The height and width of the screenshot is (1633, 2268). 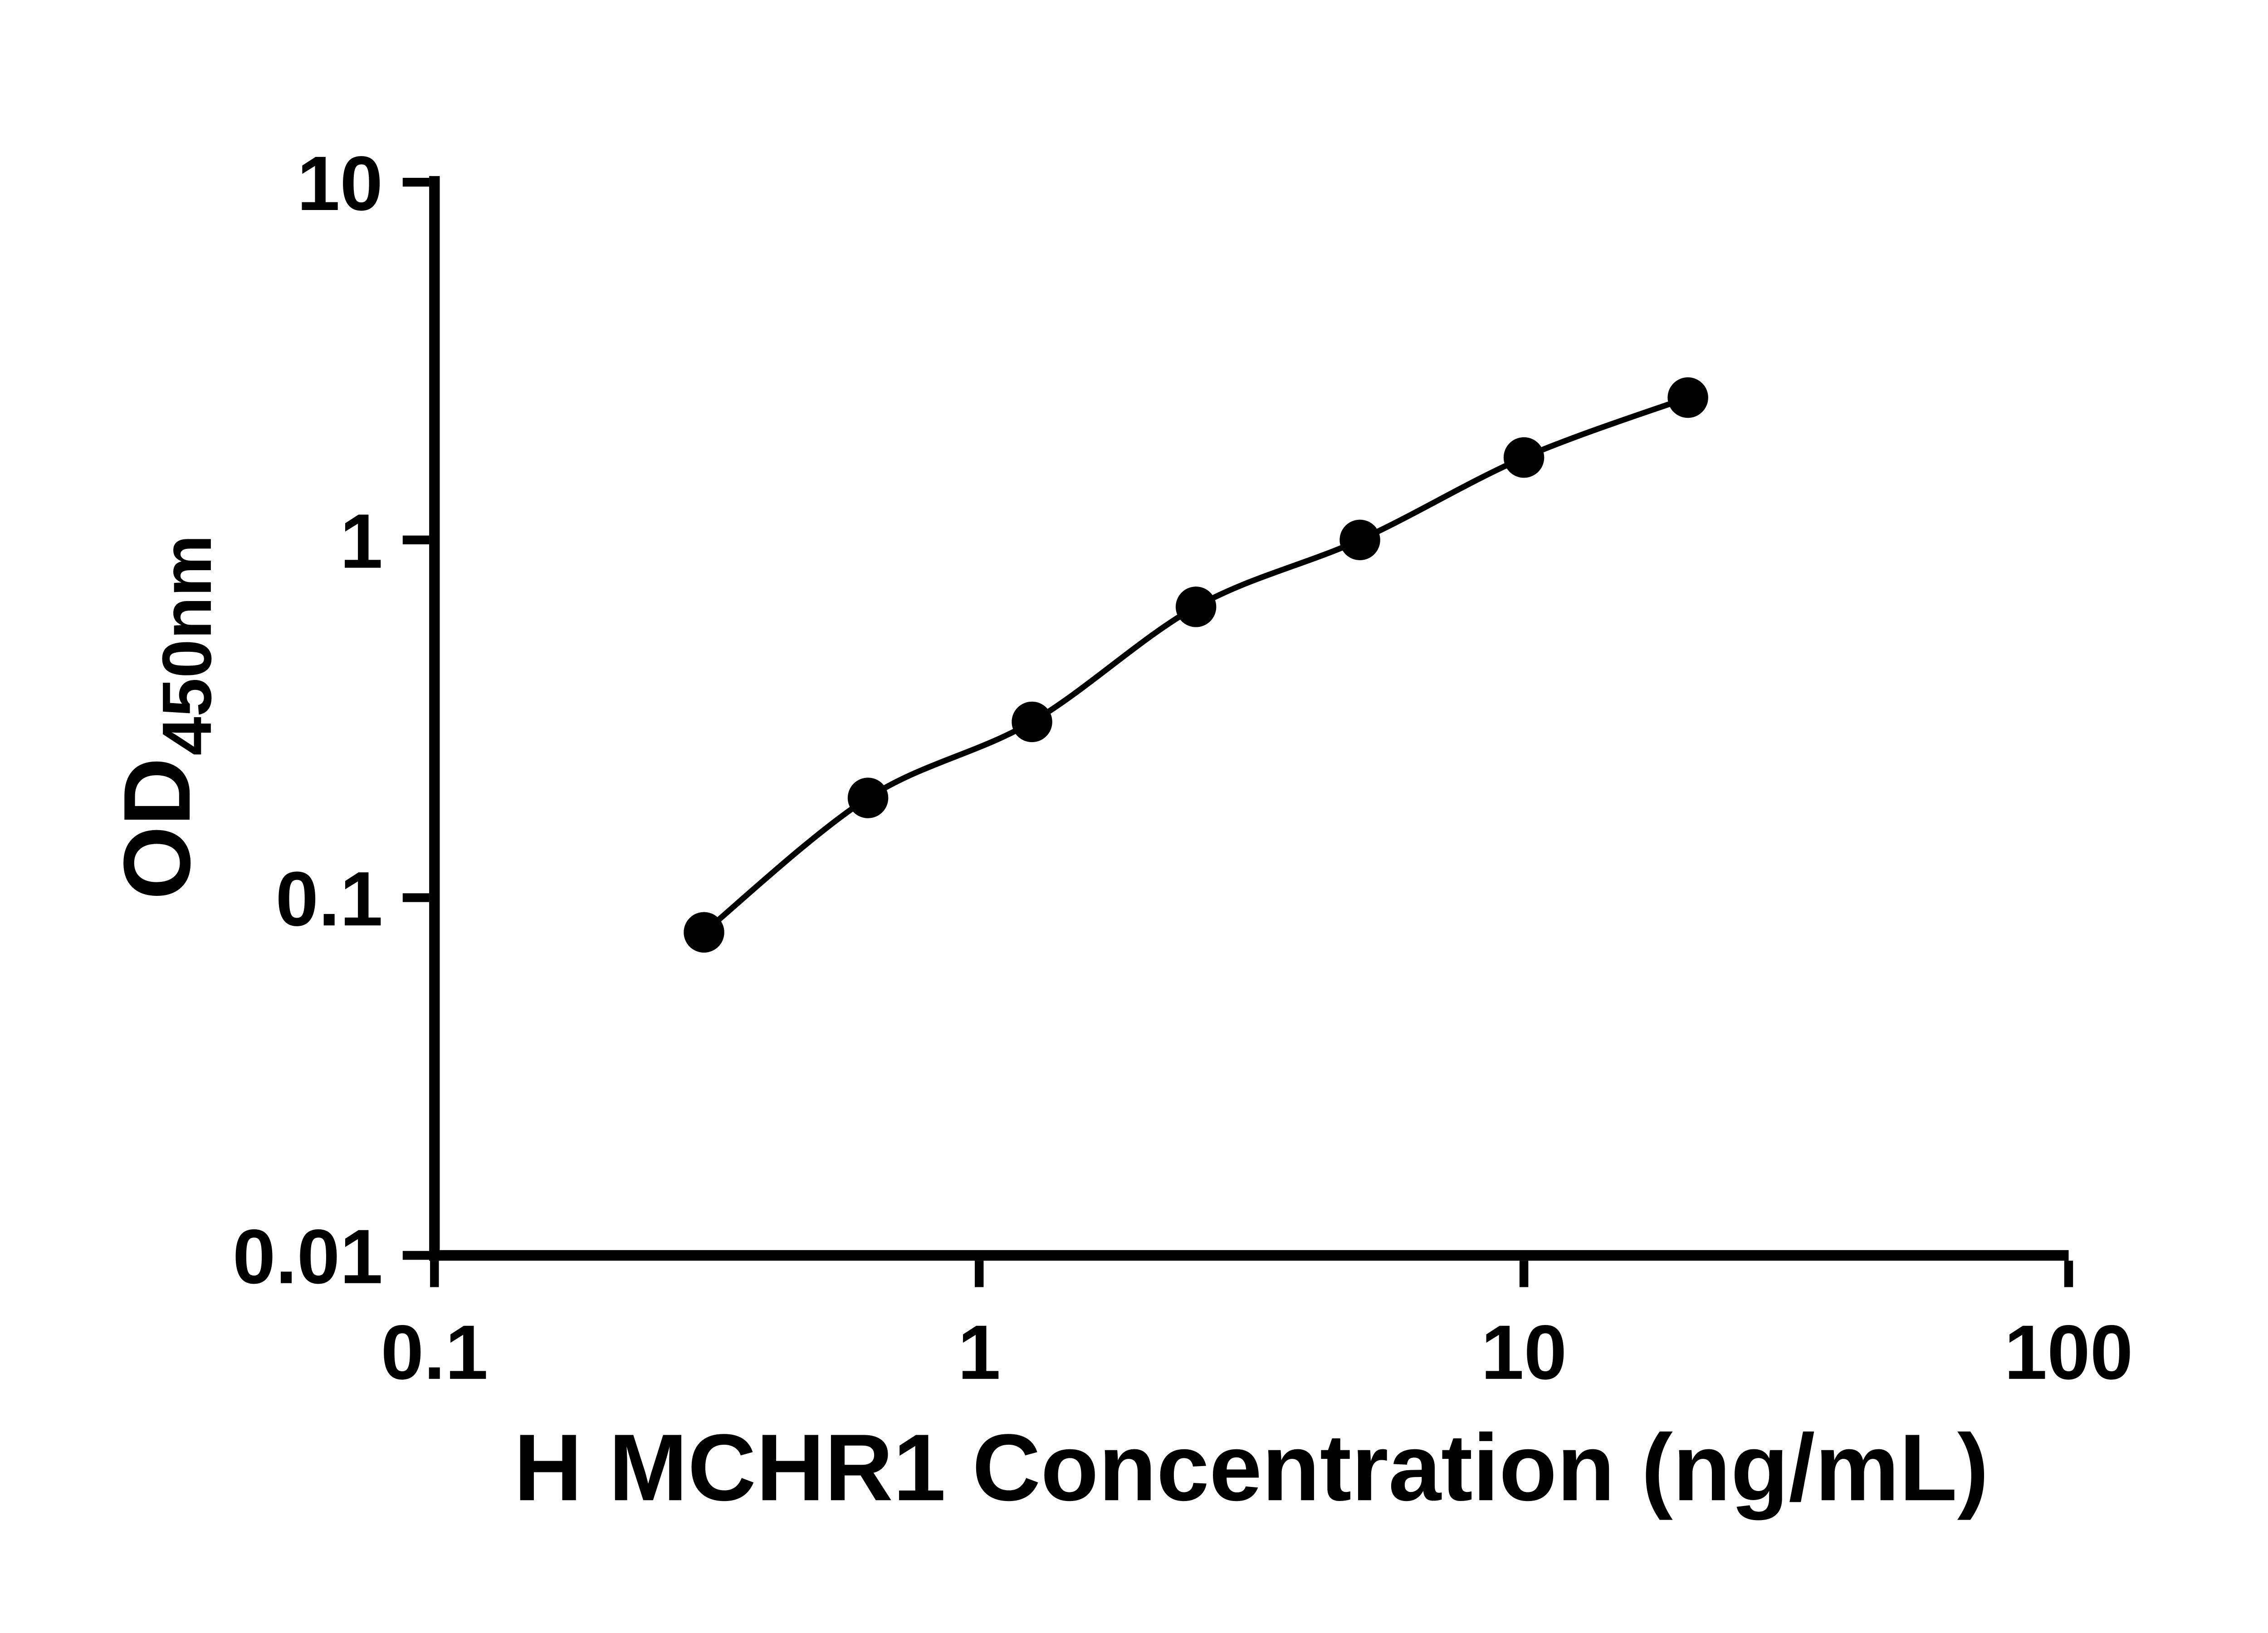 I want to click on y-axis-title-subscript: 450nm, so click(x=187, y=645).